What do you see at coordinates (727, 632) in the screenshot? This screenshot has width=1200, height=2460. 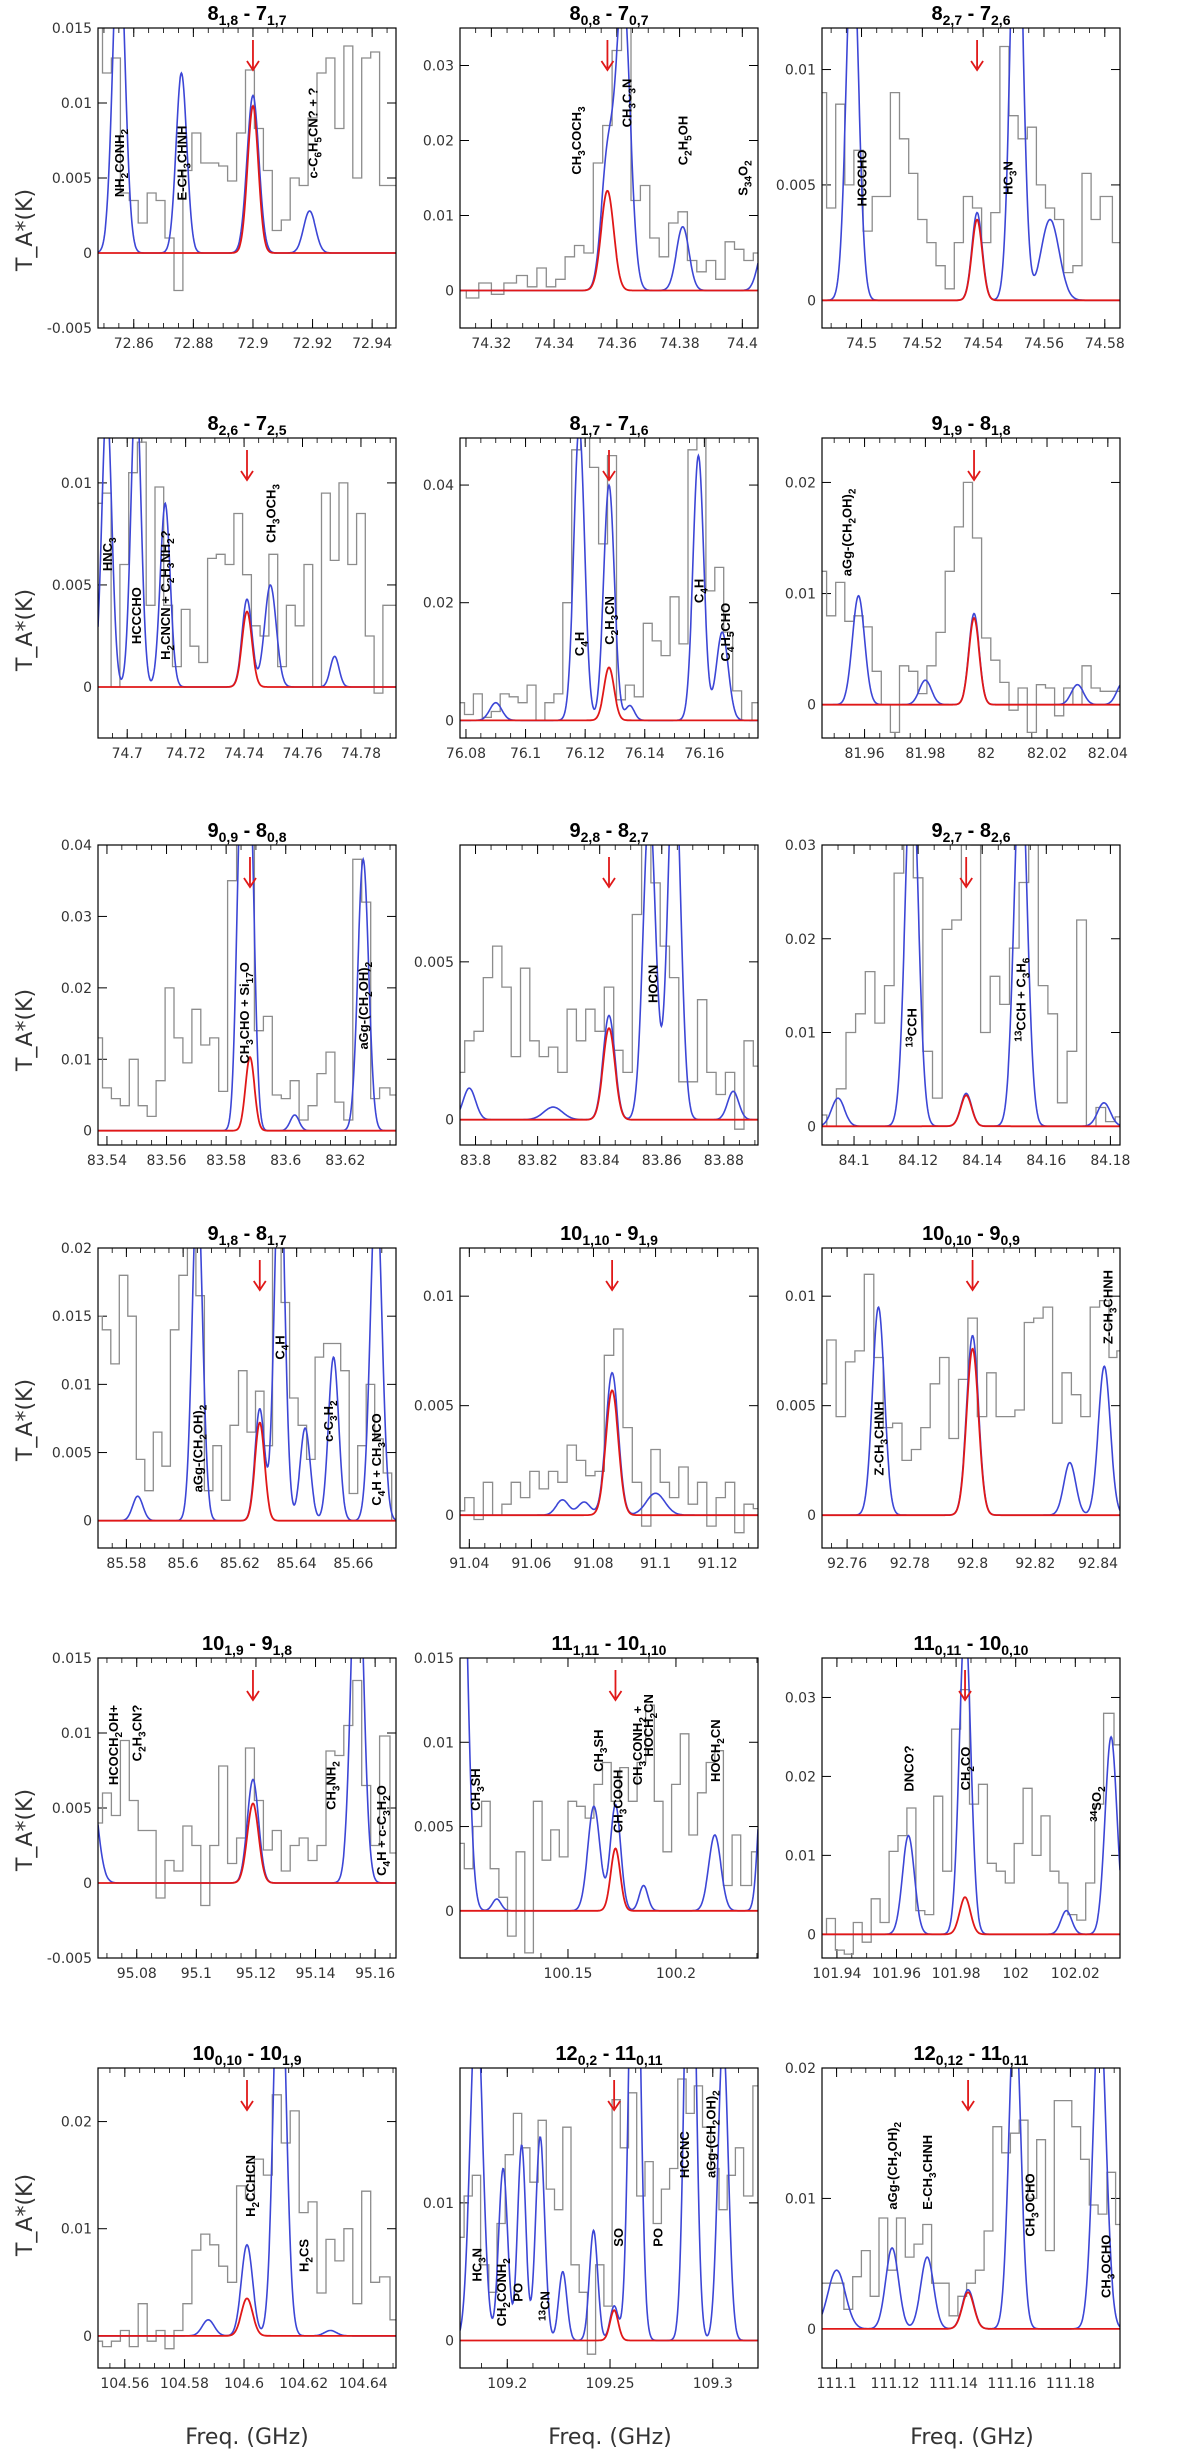 I see `molecule-label-group: C4H5CHO` at bounding box center [727, 632].